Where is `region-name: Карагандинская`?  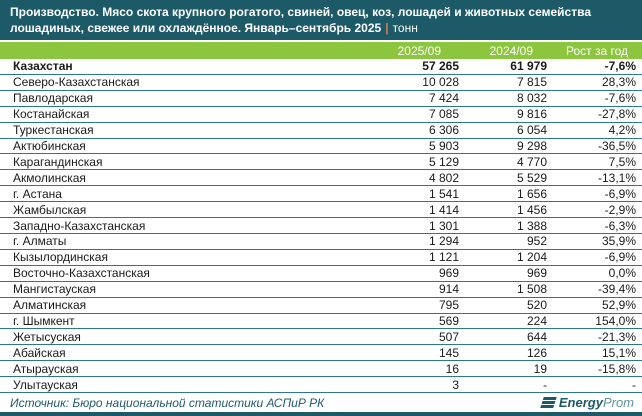 region-name: Карагандинская is located at coordinates (58, 161).